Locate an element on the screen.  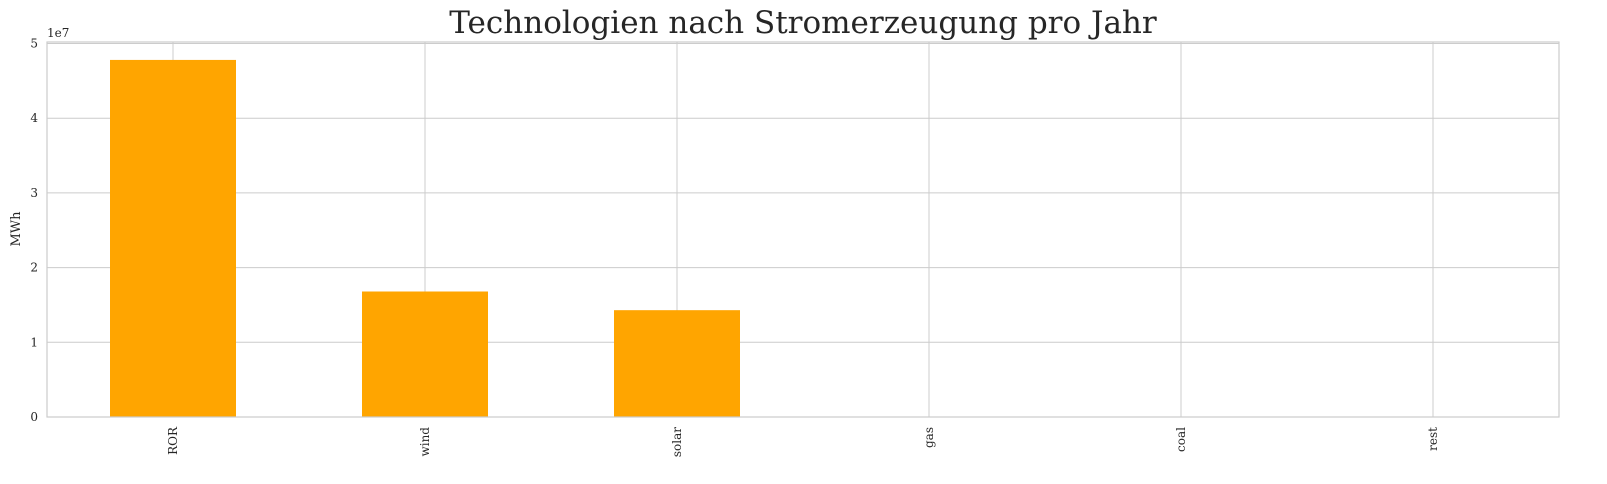
x-tick-label: ROR is located at coordinates (173, 440).